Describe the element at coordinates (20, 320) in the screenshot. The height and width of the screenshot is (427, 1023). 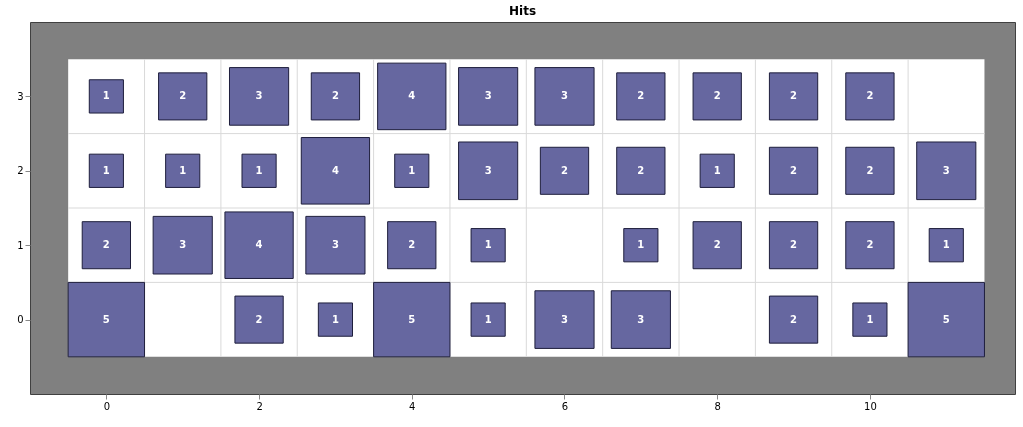
I see `y-tick-label: 0` at that location.